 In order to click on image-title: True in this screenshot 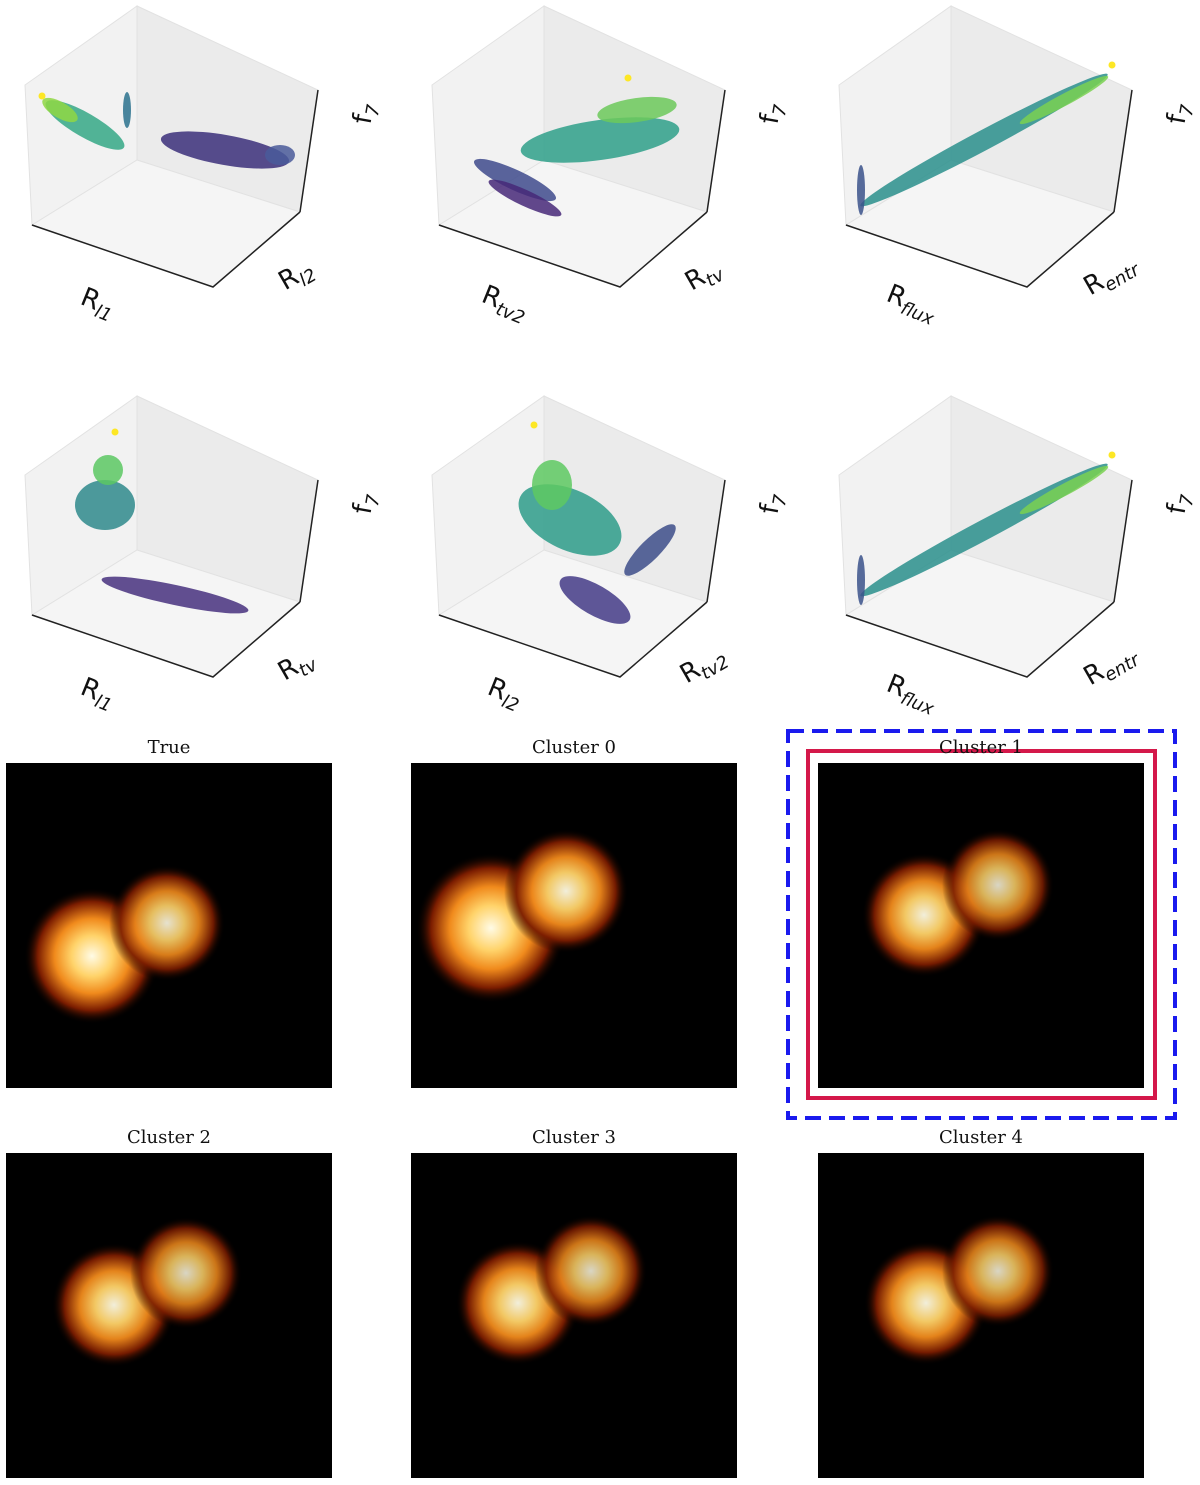, I will do `click(169, 747)`.